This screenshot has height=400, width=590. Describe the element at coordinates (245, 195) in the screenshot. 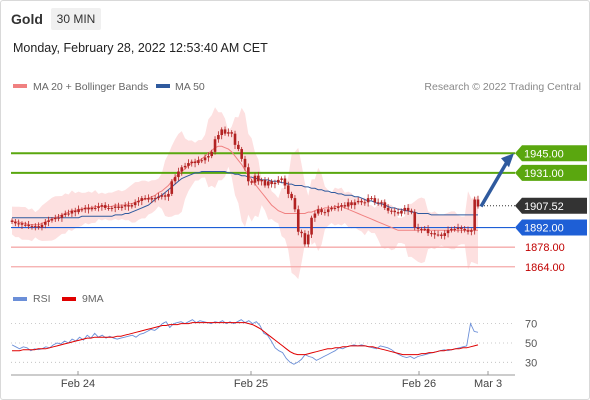

I see `ma50-line` at that location.